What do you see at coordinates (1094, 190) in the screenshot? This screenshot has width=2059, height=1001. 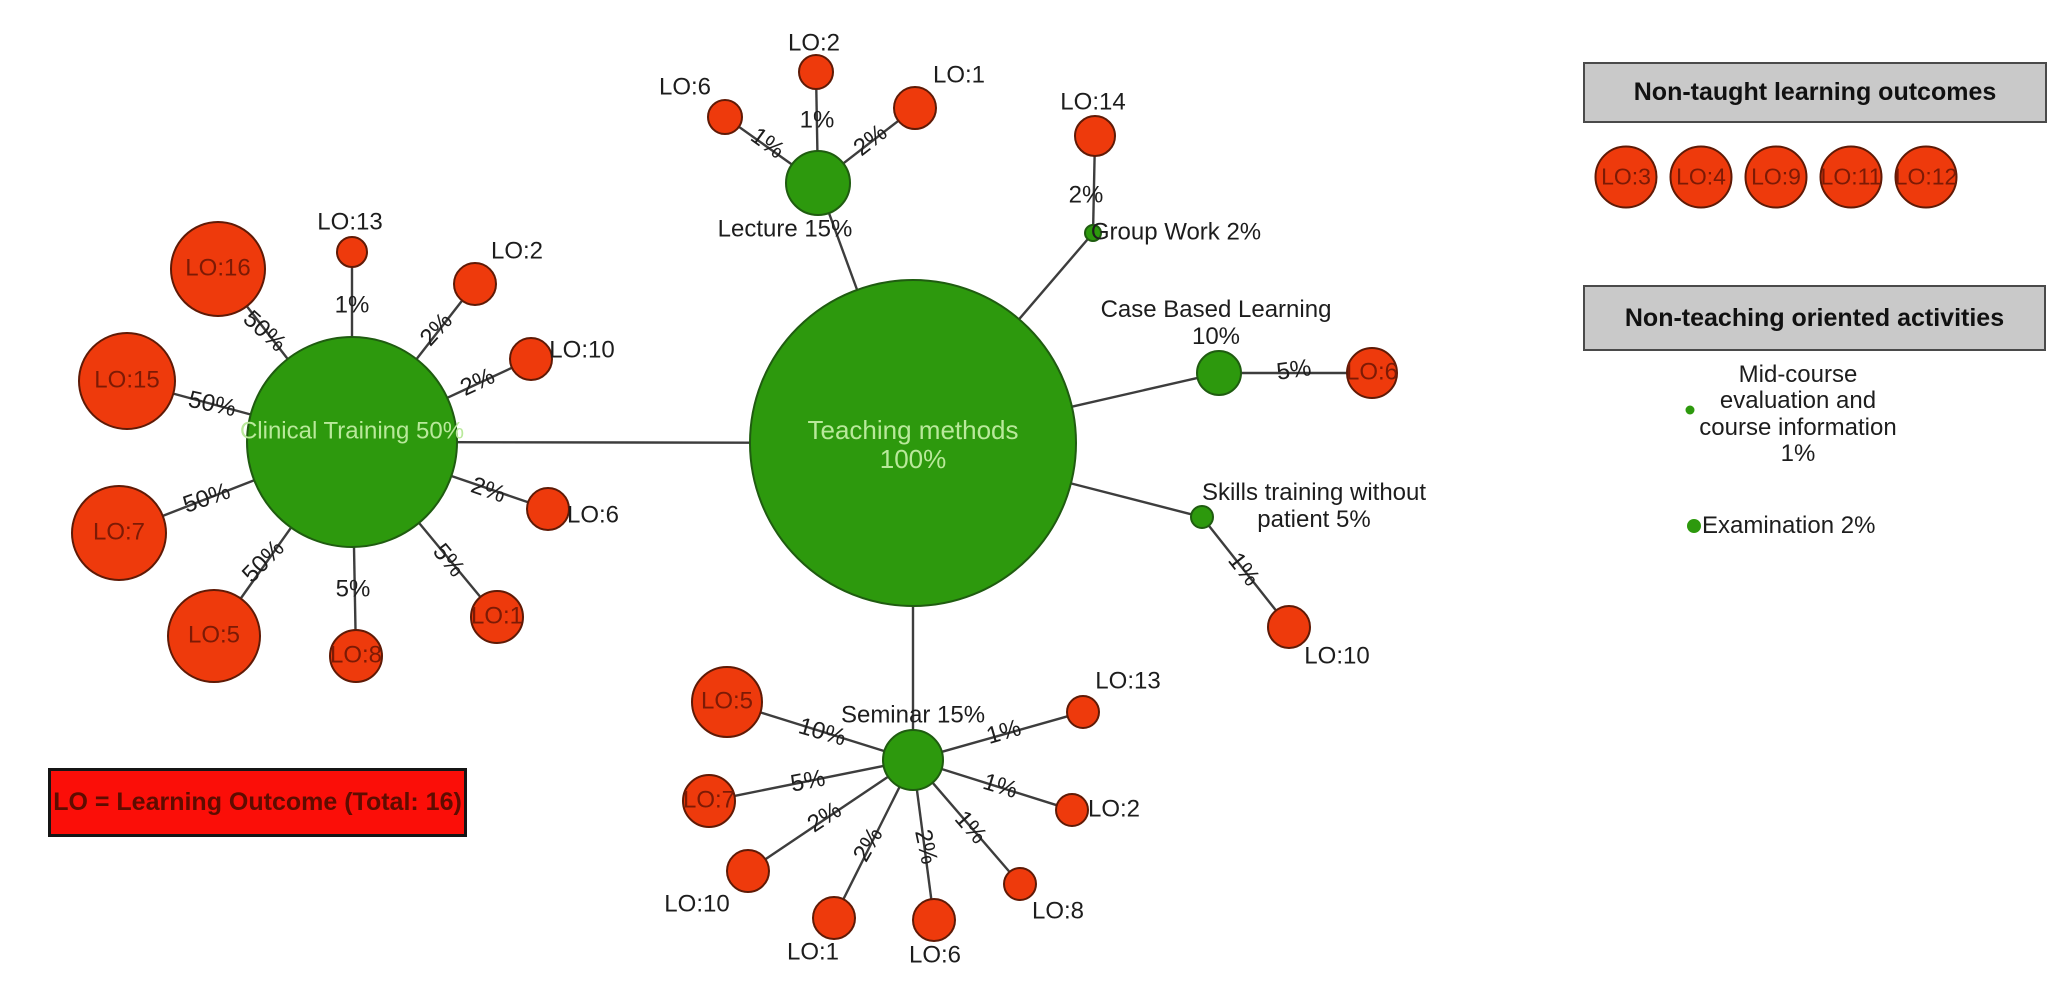 I see `edge-groupwork-gw14` at bounding box center [1094, 190].